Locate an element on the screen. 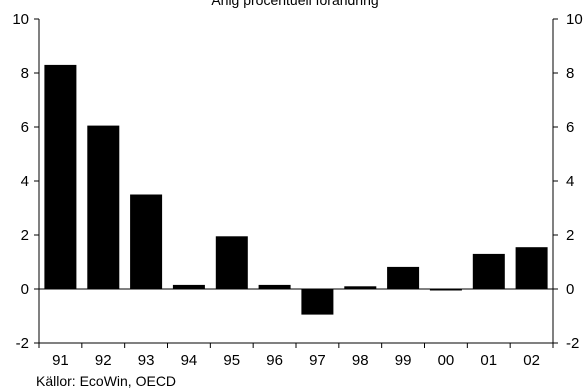  x-tick-label: 98 is located at coordinates (360, 360).